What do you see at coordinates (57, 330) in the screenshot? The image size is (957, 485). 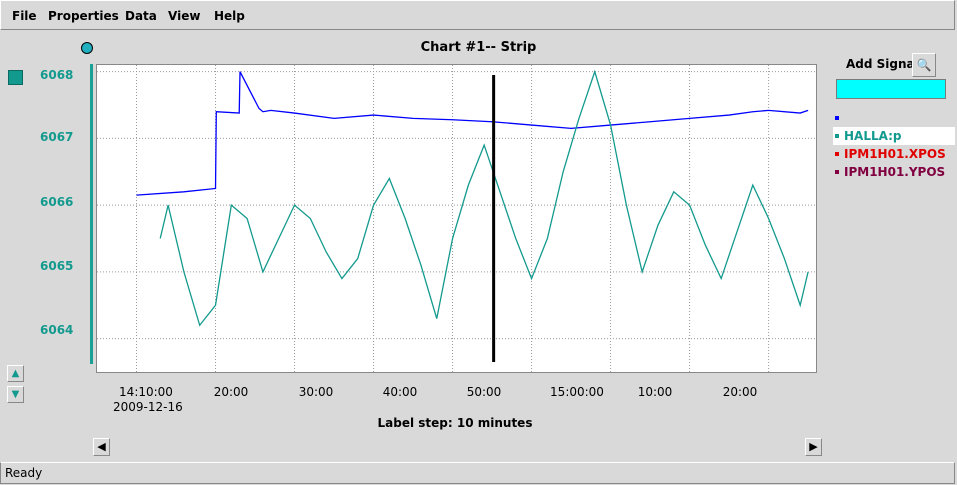 I see `y-tick-label: 6064` at bounding box center [57, 330].